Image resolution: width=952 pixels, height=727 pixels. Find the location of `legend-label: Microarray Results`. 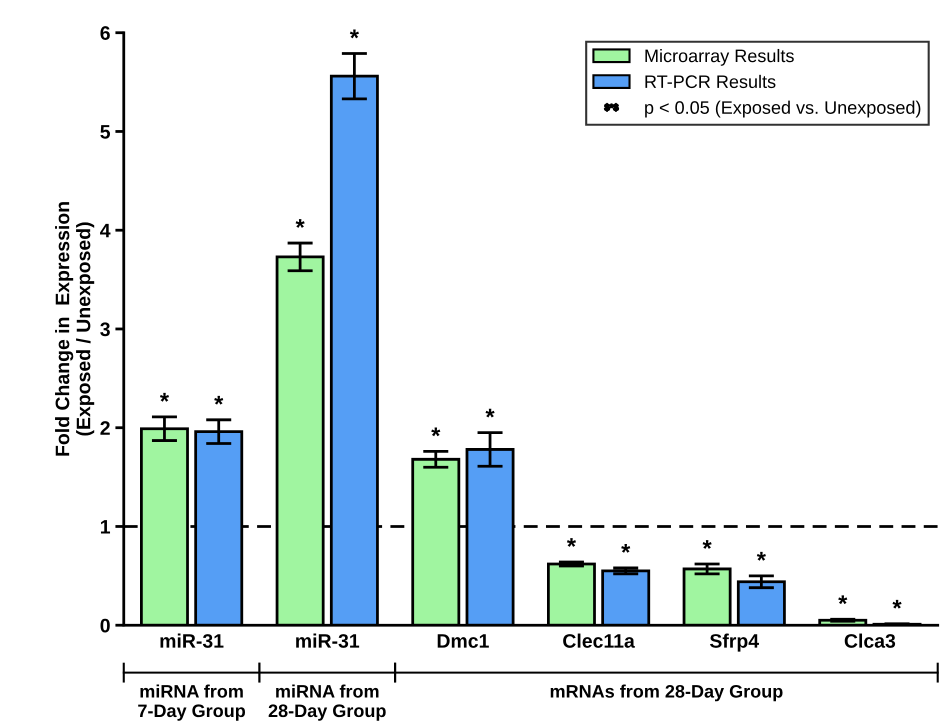

legend-label: Microarray Results is located at coordinates (719, 57).